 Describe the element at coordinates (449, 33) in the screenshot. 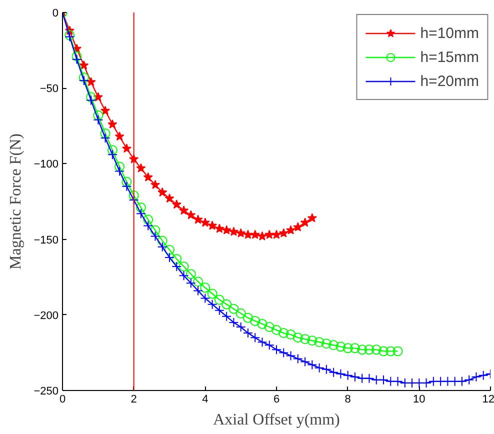

I see `legend-label: h=10mm` at that location.